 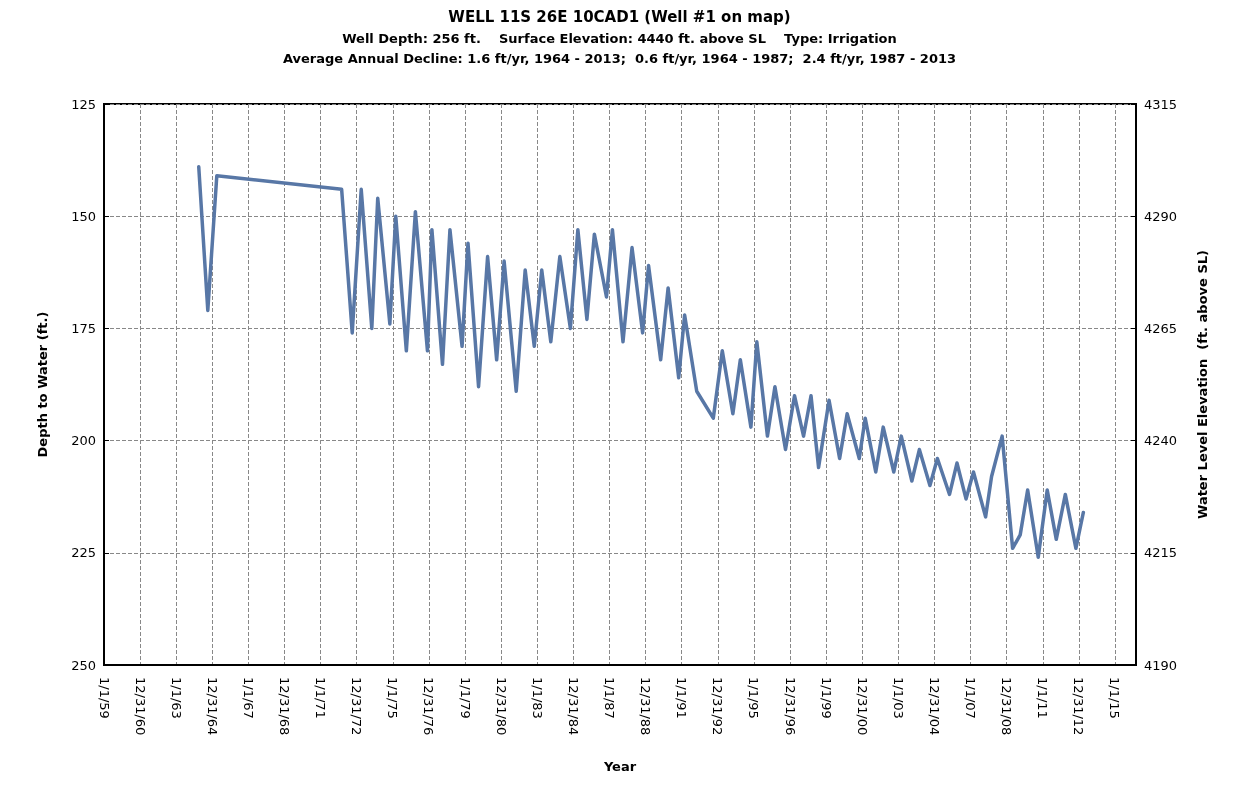 What do you see at coordinates (1115, 698) in the screenshot?
I see `x-tick-label: 1/1/15` at bounding box center [1115, 698].